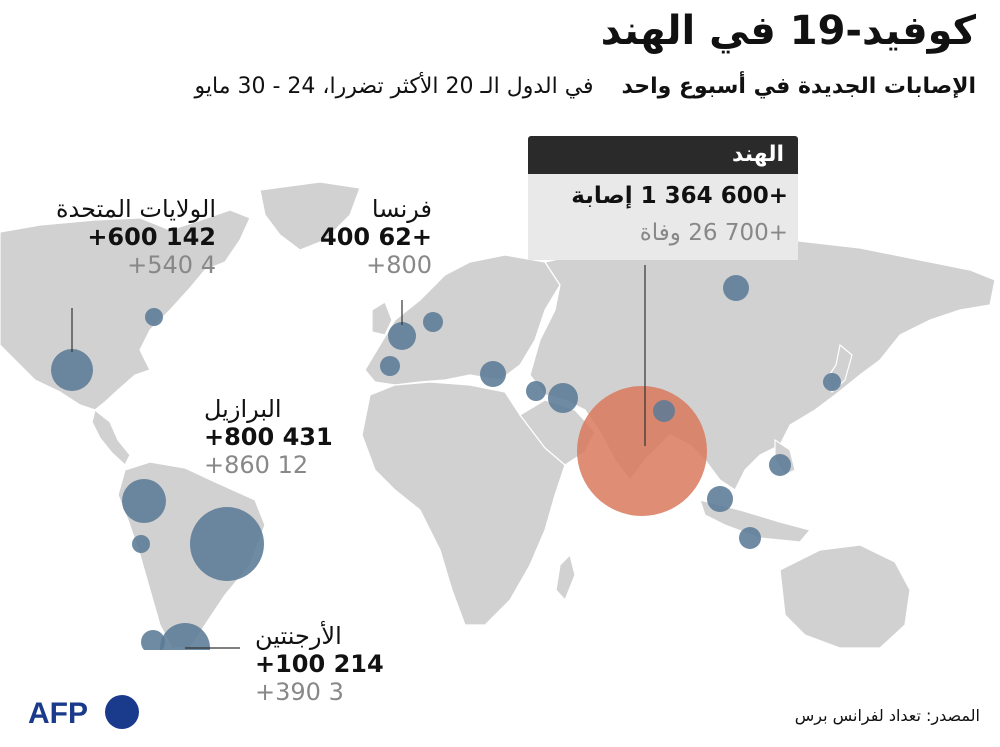 This screenshot has height=747, width=1000. What do you see at coordinates (58, 713) in the screenshot?
I see `afp-logo-text: AFP` at bounding box center [58, 713].